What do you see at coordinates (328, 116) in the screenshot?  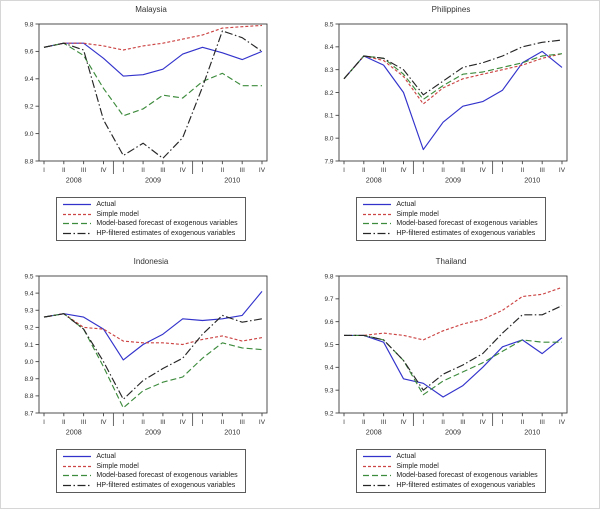 I see `svg-text: 8.1` at bounding box center [328, 116].